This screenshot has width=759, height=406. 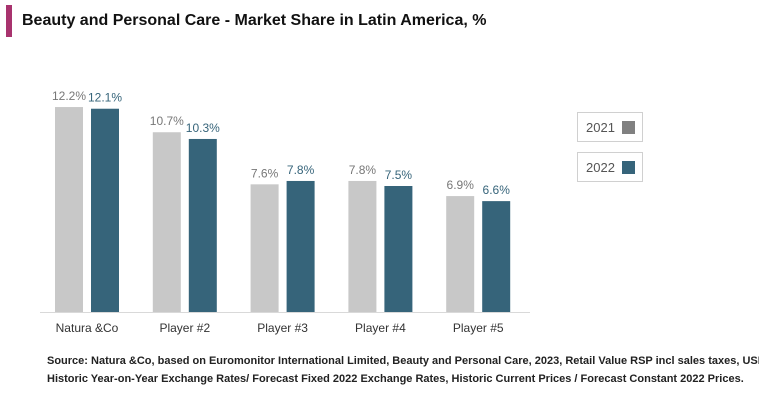 What do you see at coordinates (184, 328) in the screenshot?
I see `category-label: Player #2` at bounding box center [184, 328].